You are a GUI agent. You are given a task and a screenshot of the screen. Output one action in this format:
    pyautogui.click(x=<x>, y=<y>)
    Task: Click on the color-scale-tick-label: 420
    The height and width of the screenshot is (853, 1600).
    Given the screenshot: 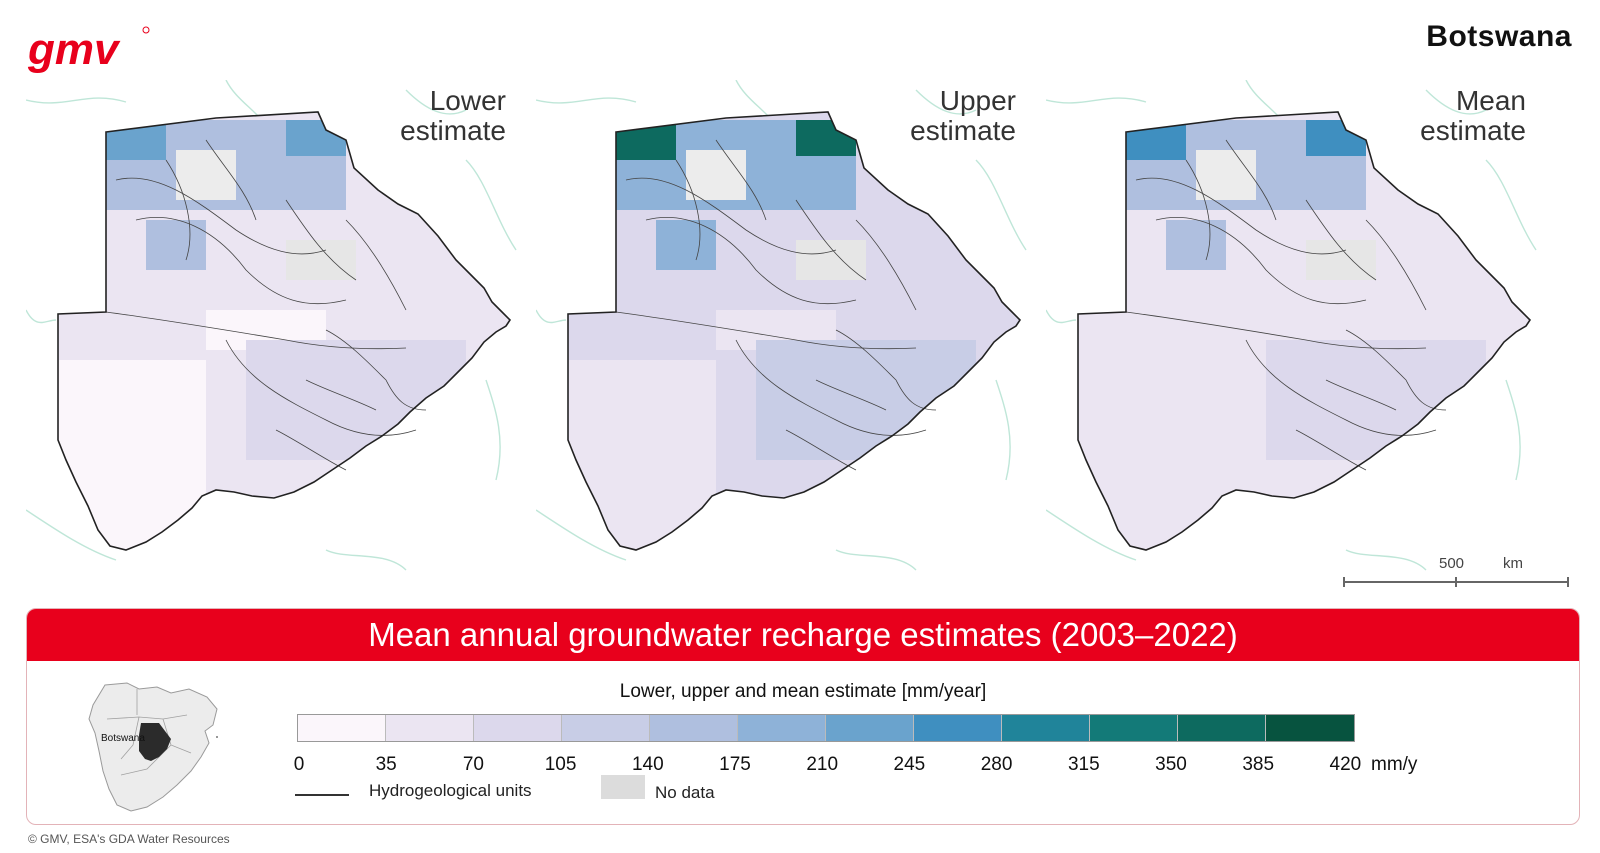 What is the action you would take?
    pyautogui.click(x=1345, y=764)
    